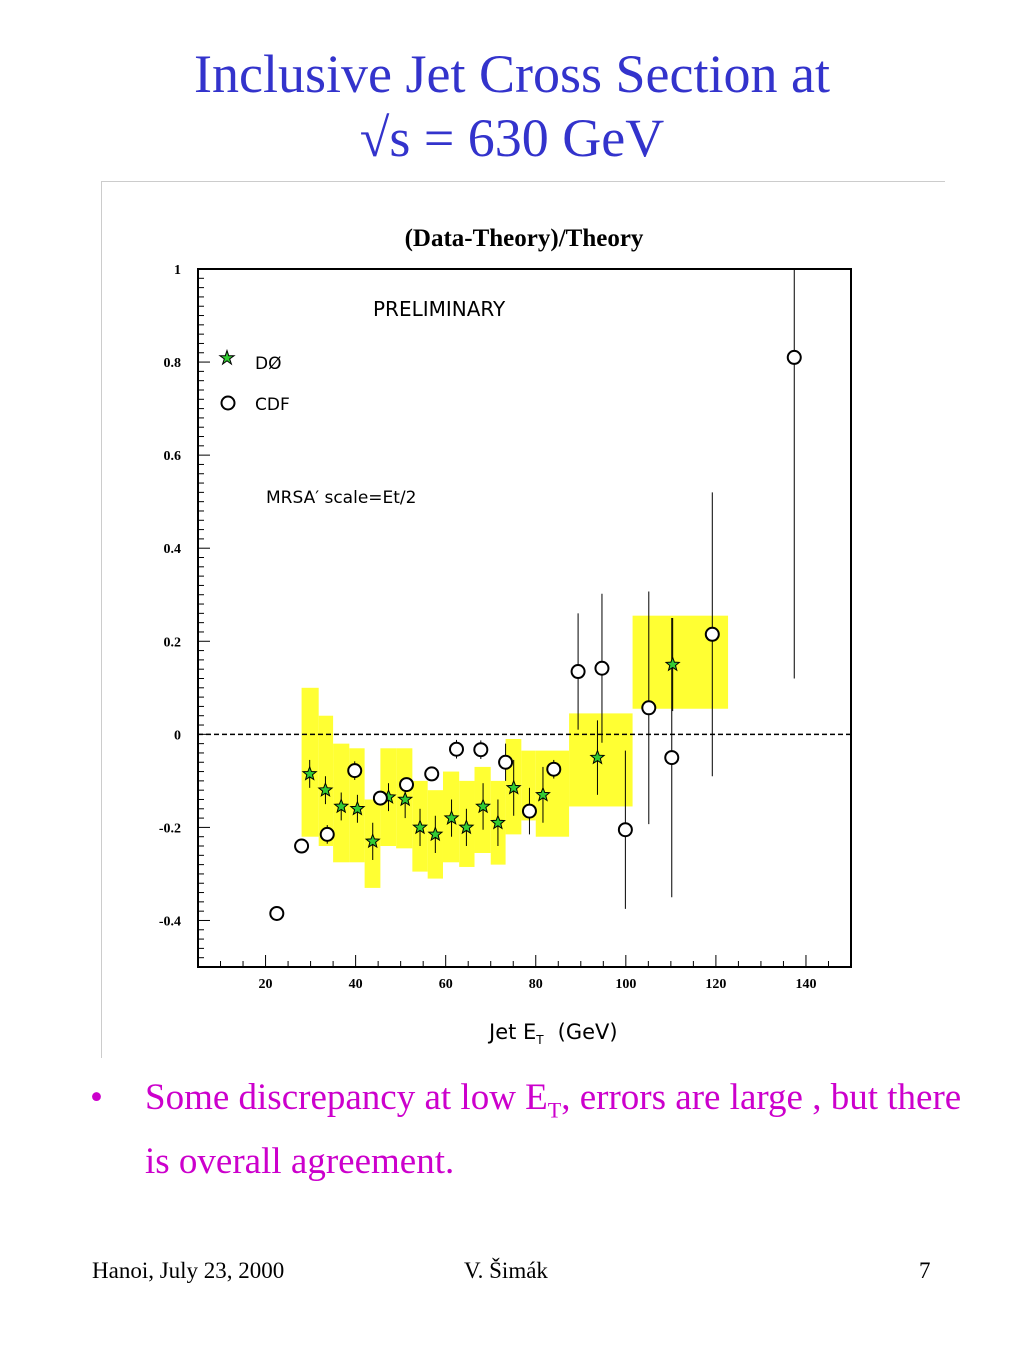 The height and width of the screenshot is (1365, 1024). I want to click on systematic-bands, so click(515, 751).